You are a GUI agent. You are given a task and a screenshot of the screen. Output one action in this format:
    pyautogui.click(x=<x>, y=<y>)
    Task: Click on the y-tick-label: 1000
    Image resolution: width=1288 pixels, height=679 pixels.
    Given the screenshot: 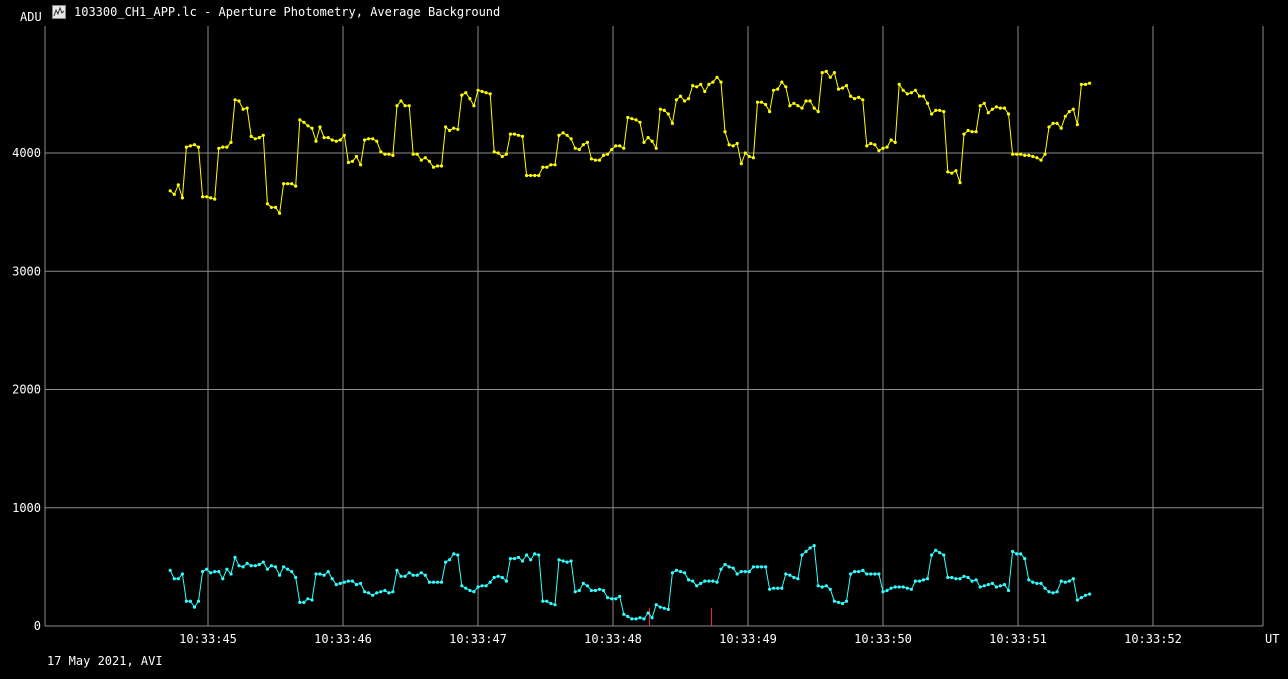 What is the action you would take?
    pyautogui.click(x=26, y=508)
    